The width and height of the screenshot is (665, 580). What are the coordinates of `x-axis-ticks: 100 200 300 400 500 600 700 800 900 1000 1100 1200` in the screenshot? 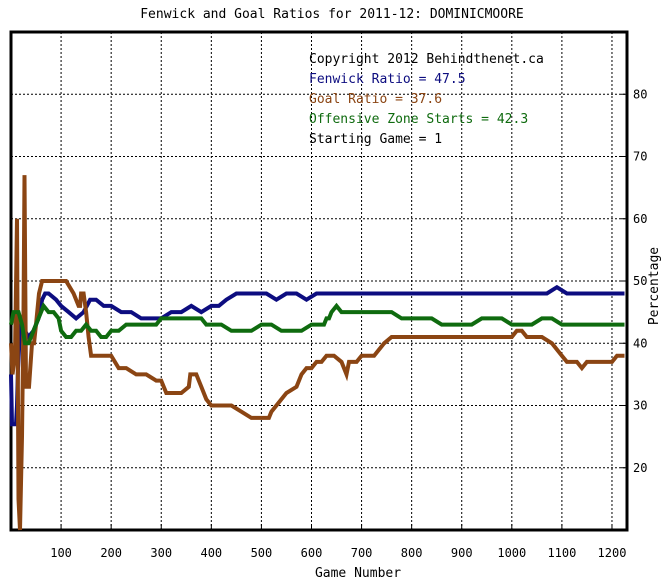 It's located at (338, 542).